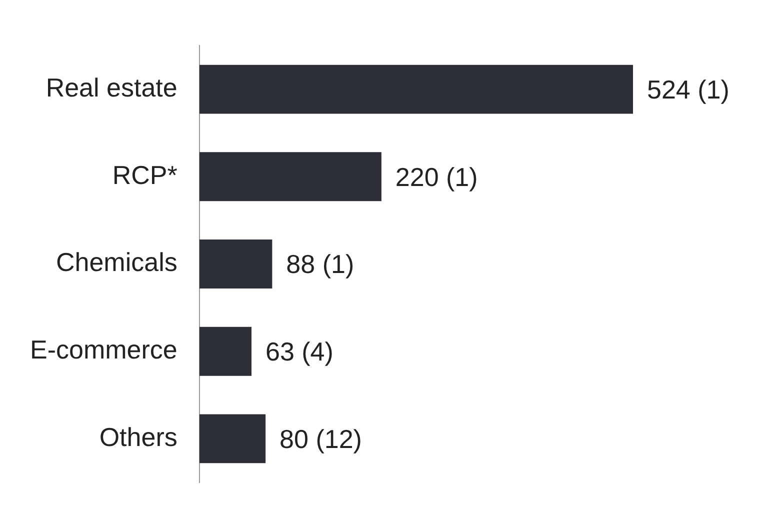  Describe the element at coordinates (138, 437) in the screenshot. I see `y-tick-label: Others` at that location.